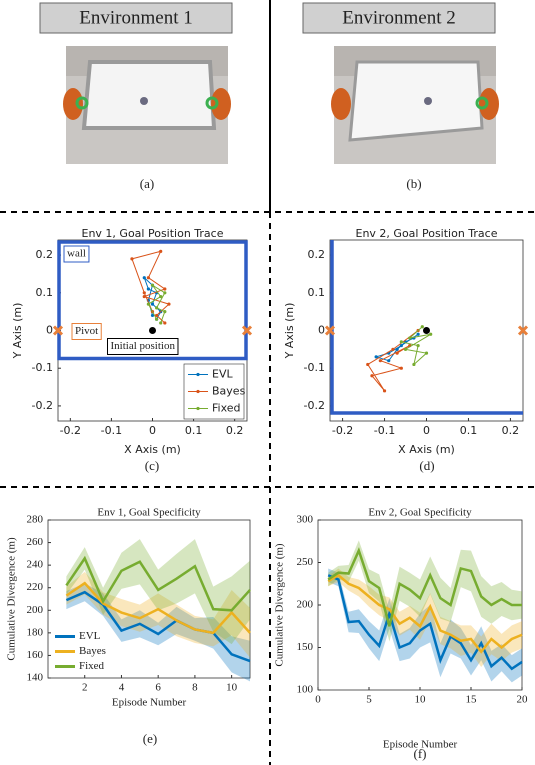  I want to click on photo, so click(415, 105).